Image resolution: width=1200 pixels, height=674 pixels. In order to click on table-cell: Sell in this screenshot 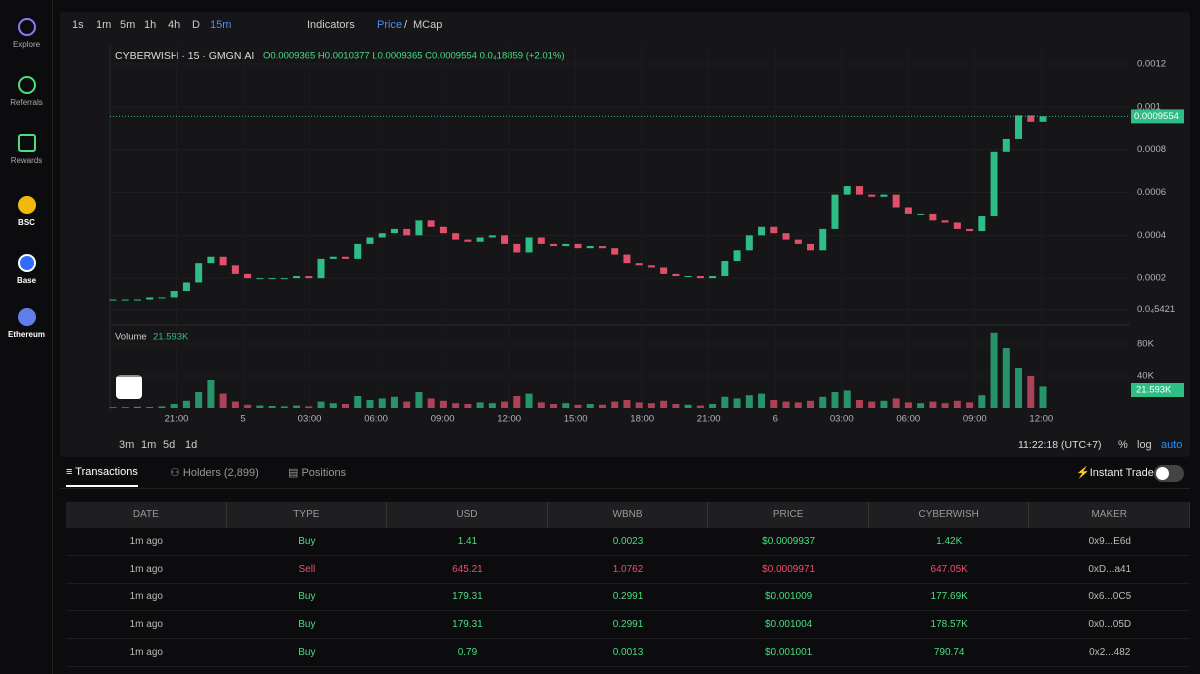, I will do `click(307, 569)`.